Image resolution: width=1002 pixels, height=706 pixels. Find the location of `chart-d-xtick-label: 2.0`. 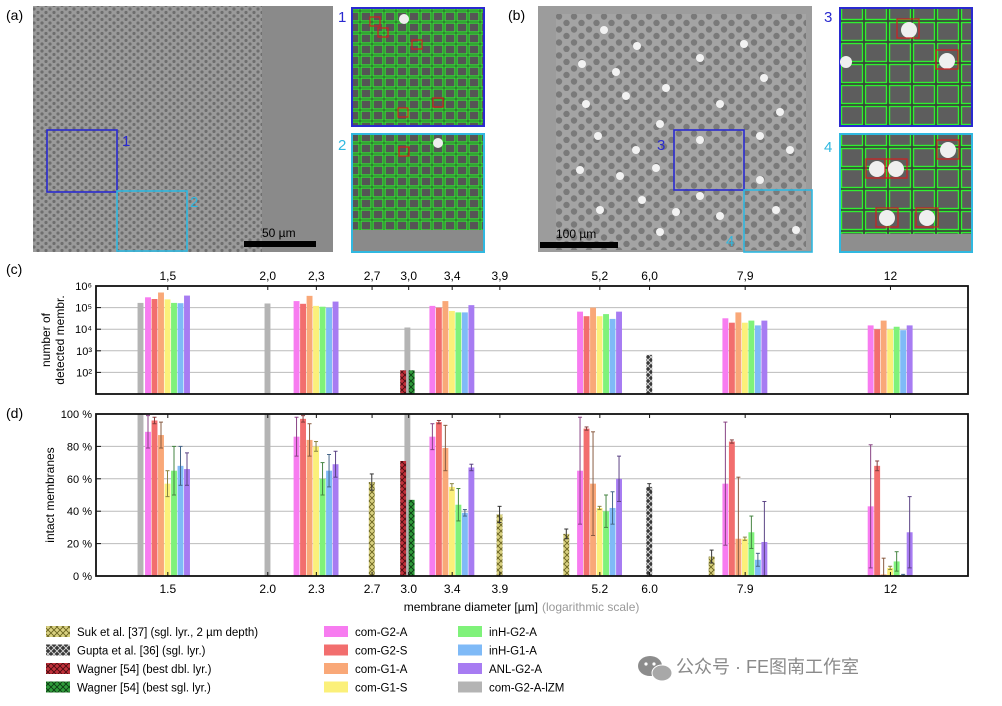

chart-d-xtick-label: 2.0 is located at coordinates (267, 589).